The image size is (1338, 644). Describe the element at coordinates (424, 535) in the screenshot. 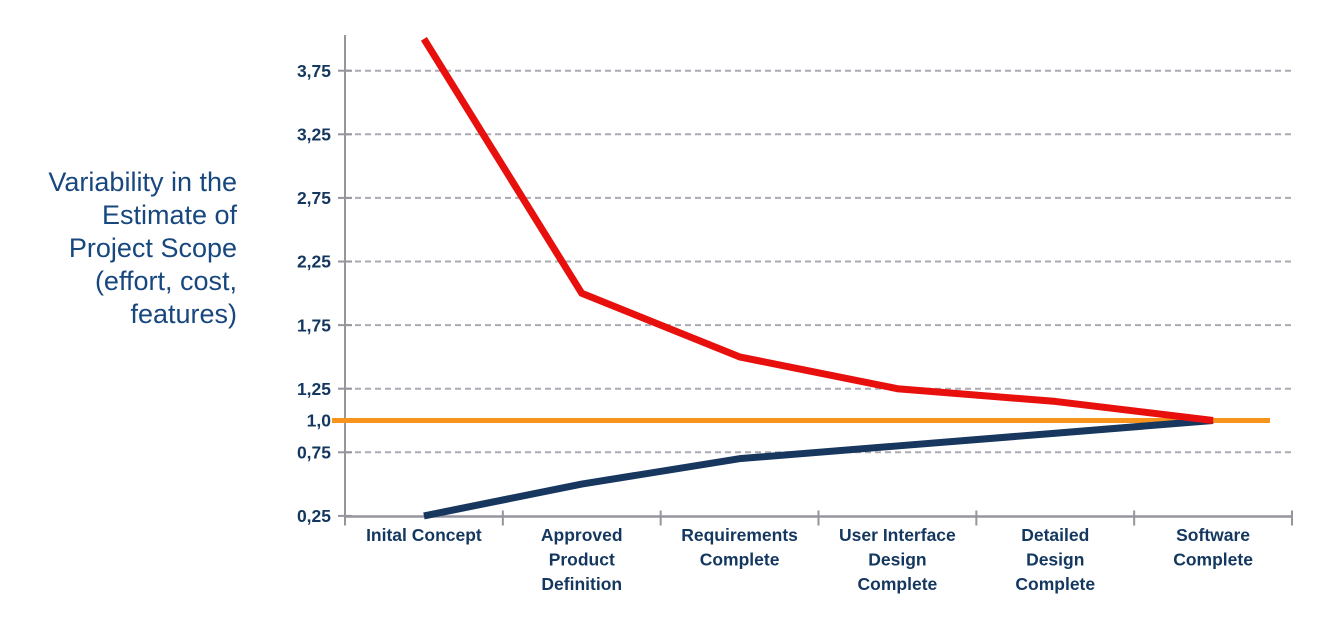

I see `x-category-label: Inital Concept` at that location.